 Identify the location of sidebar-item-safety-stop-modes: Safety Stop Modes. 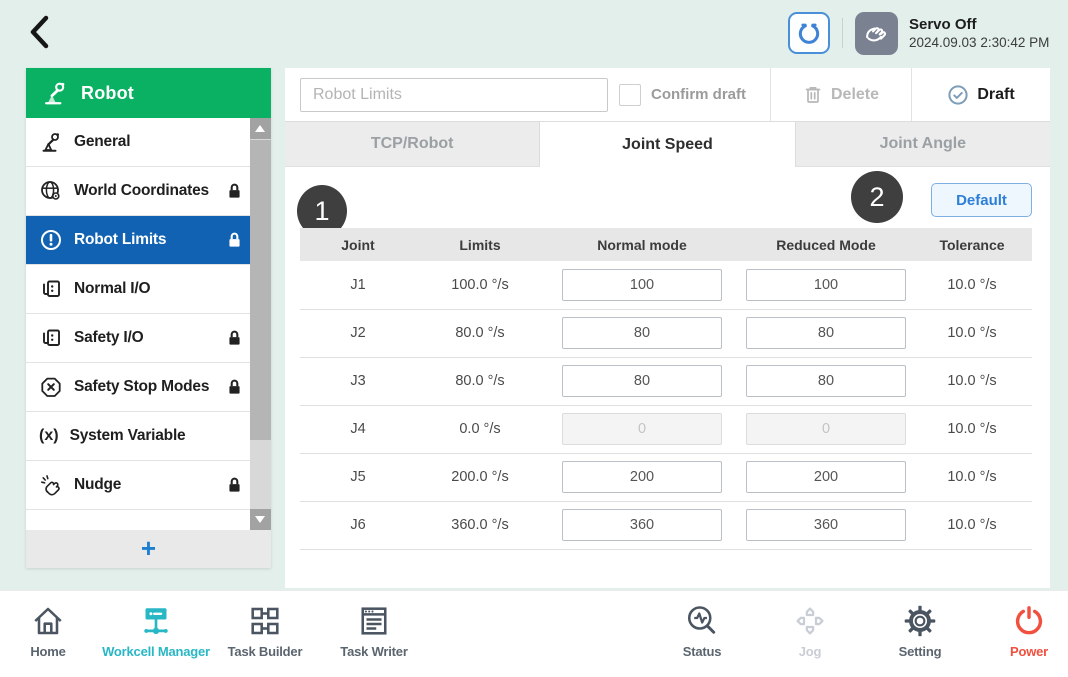
(138, 387).